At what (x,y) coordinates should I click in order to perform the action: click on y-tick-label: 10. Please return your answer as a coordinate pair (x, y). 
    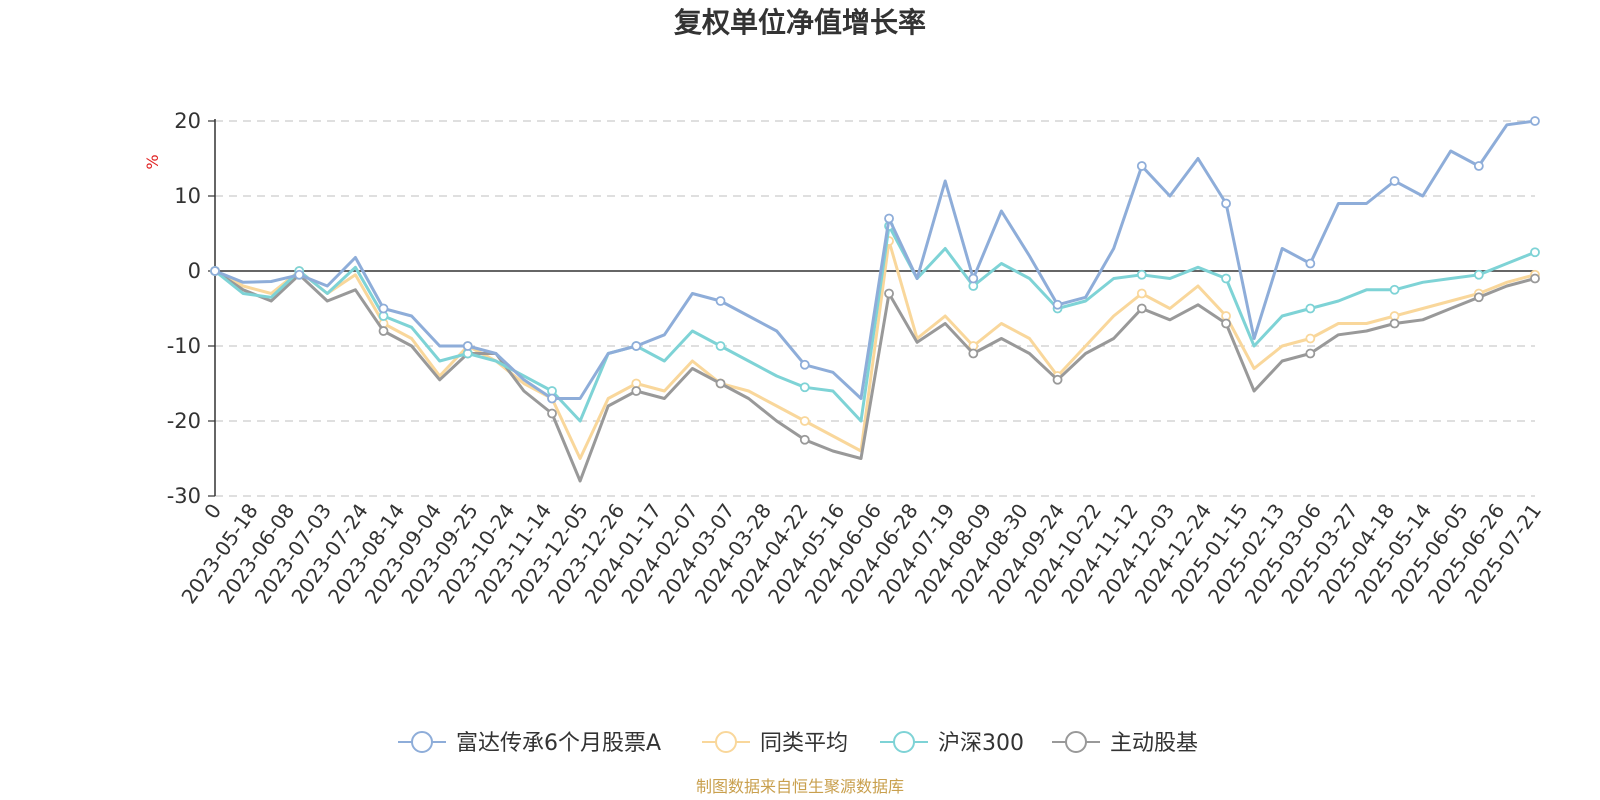
    Looking at the image, I should click on (187, 196).